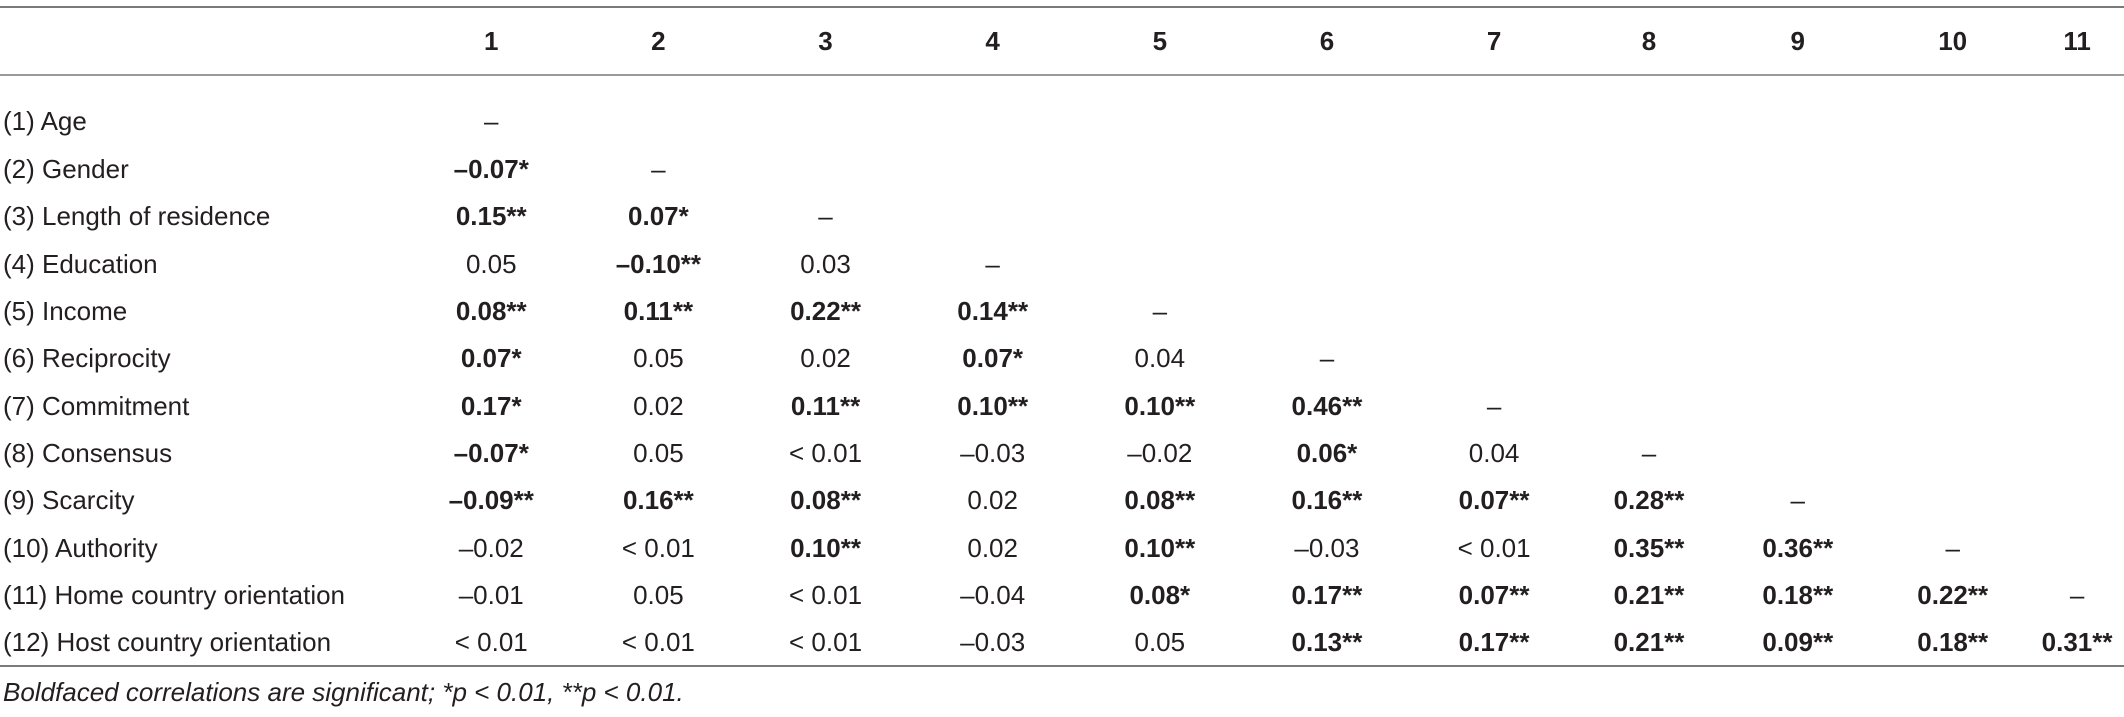 This screenshot has width=2124, height=717. What do you see at coordinates (1798, 547) in the screenshot?
I see `correlation-cell: 0.36**` at bounding box center [1798, 547].